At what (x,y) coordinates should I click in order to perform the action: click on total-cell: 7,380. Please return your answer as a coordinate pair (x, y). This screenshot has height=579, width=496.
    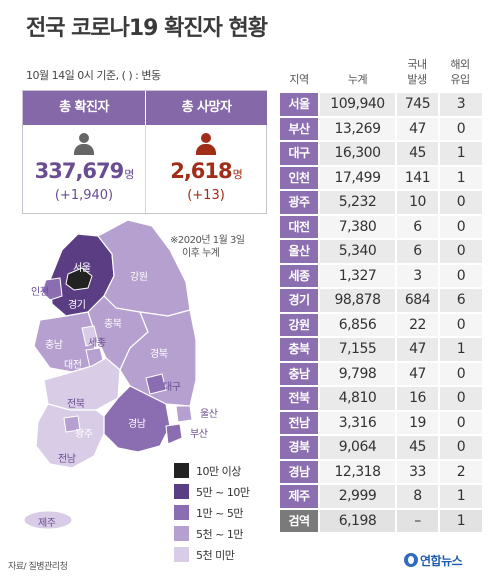
    Looking at the image, I should click on (357, 226).